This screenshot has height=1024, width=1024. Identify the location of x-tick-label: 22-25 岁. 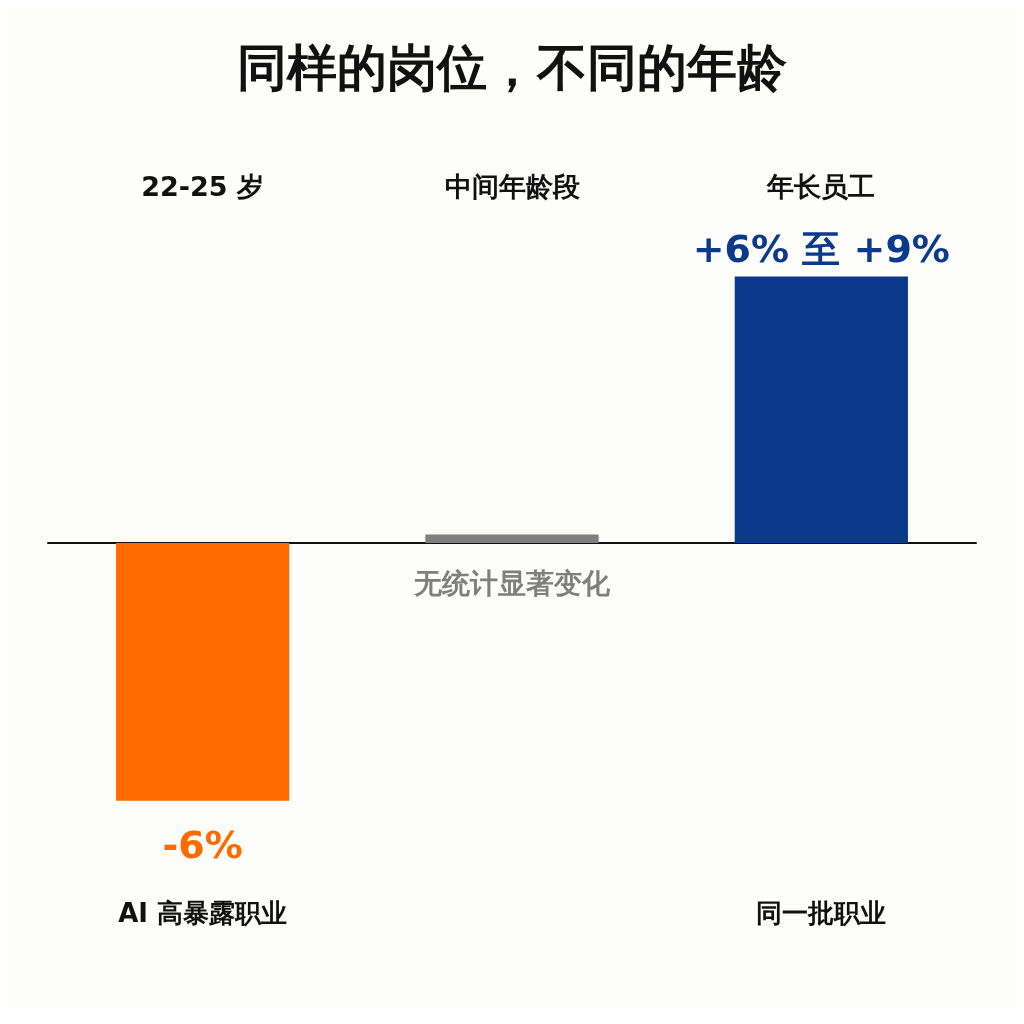
(203, 187).